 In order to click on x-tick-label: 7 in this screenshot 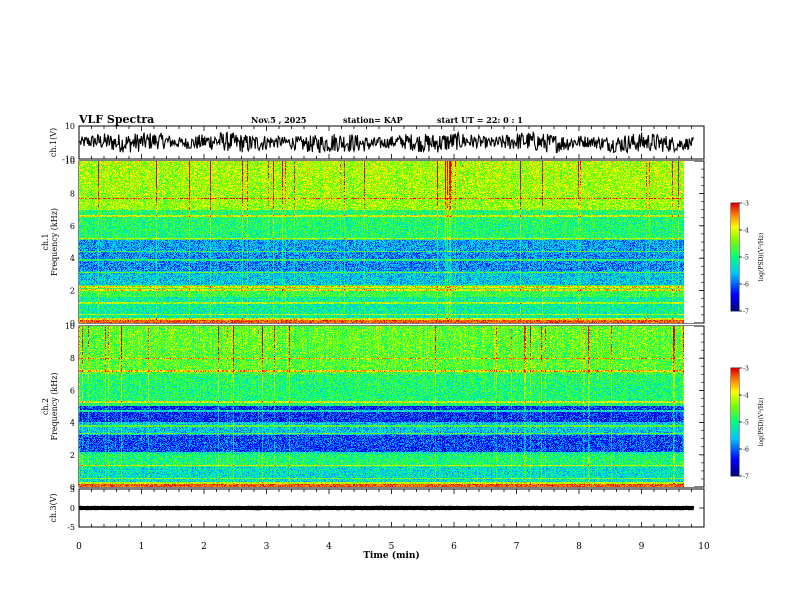, I will do `click(517, 547)`.